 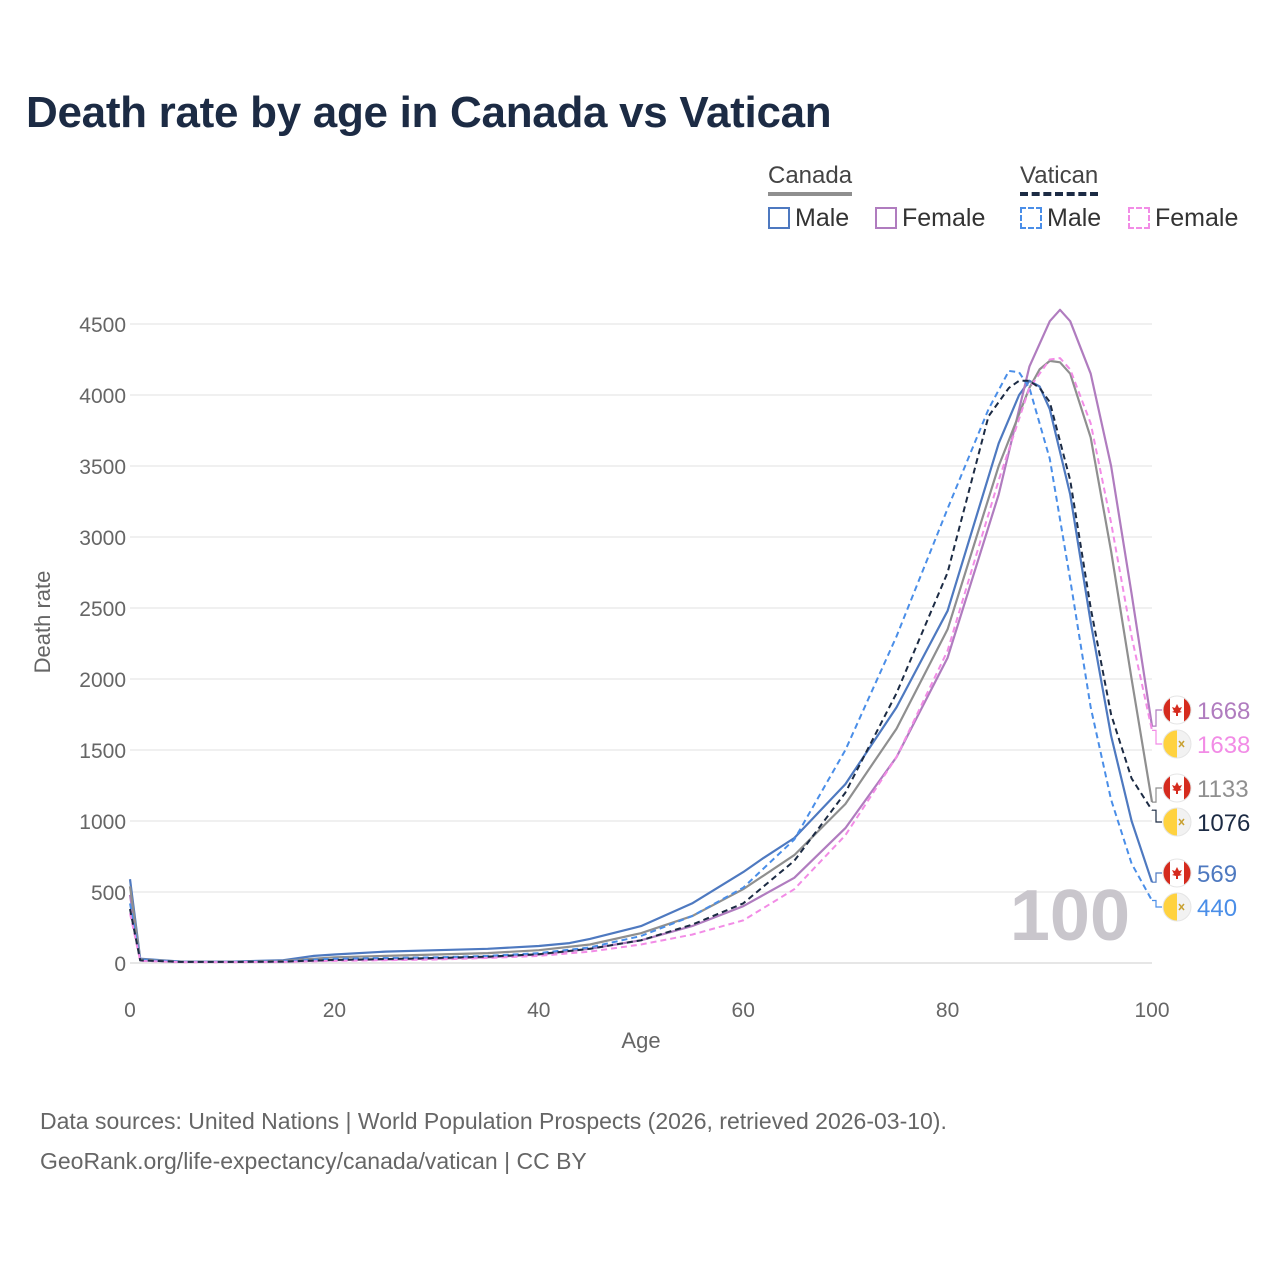 What do you see at coordinates (102, 751) in the screenshot?
I see `y-tick-label-1500: 1500` at bounding box center [102, 751].